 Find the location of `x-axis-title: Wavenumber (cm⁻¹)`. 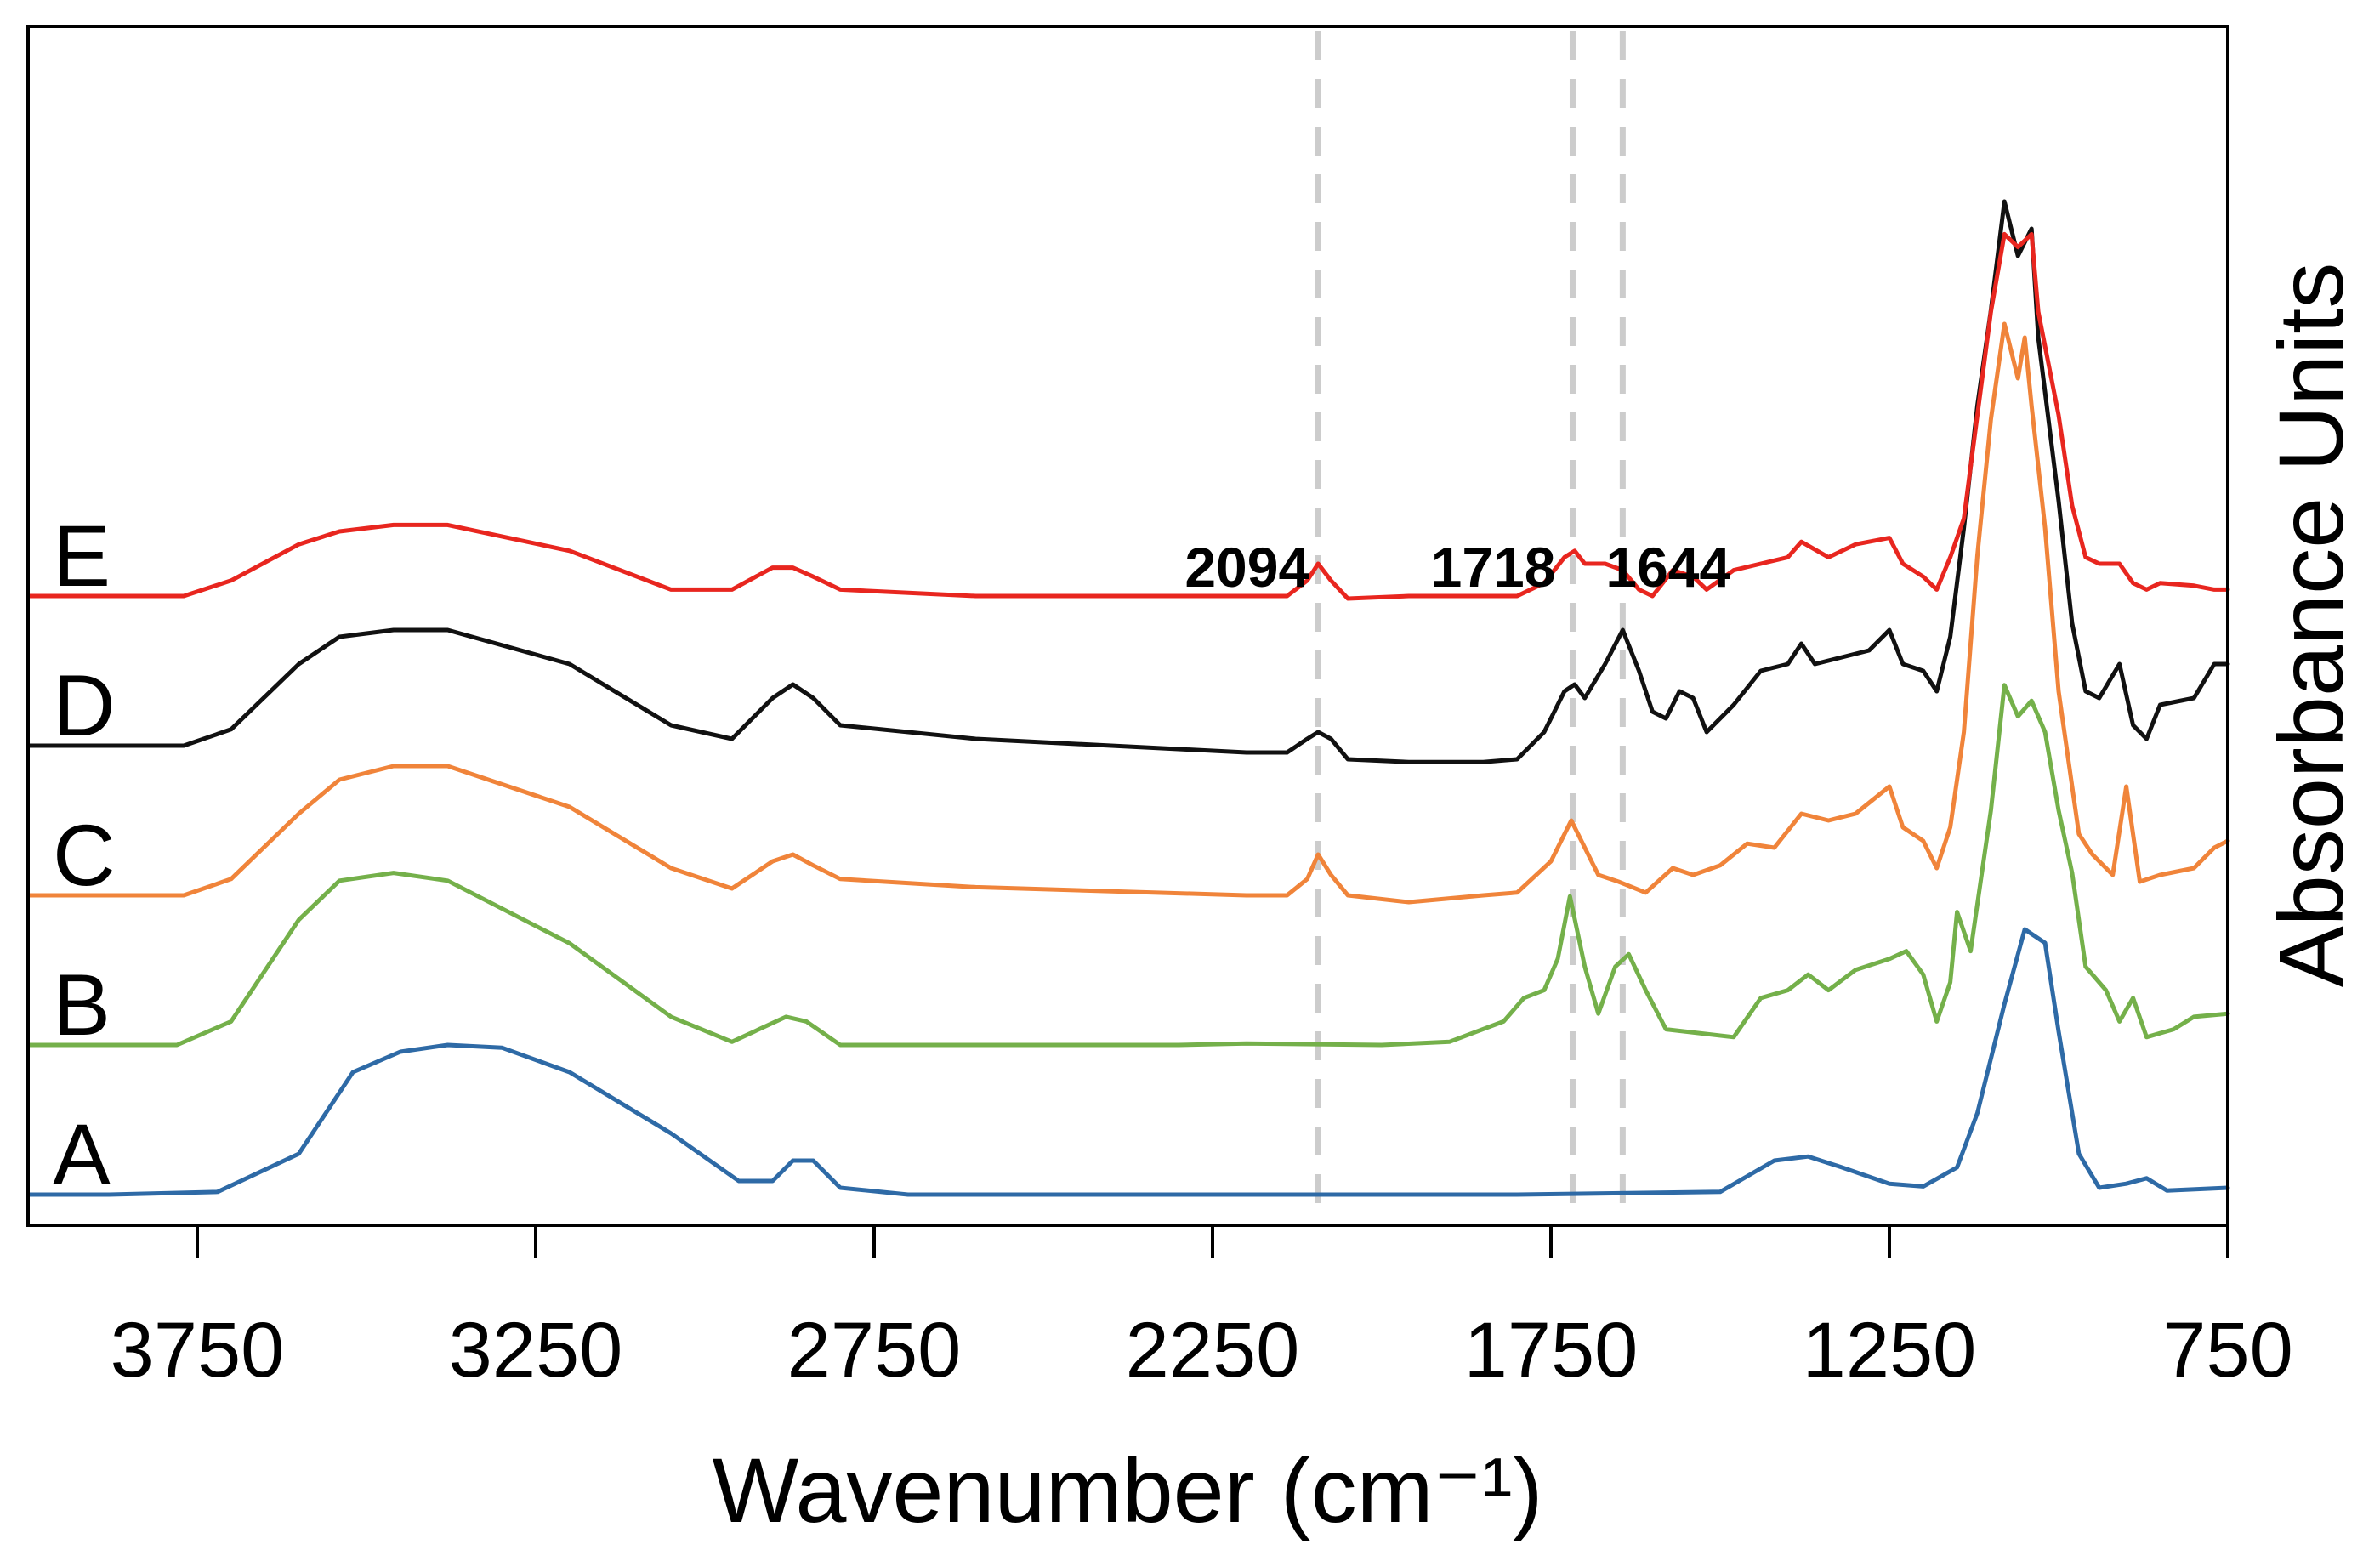

x-axis-title: Wavenumber (cm⁻¹) is located at coordinates (1127, 1490).